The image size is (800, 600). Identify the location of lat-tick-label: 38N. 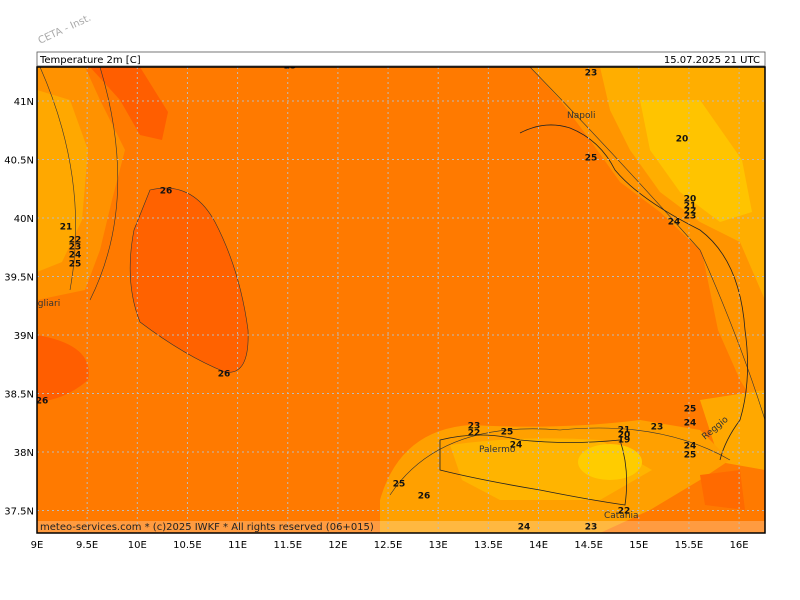
(24, 453).